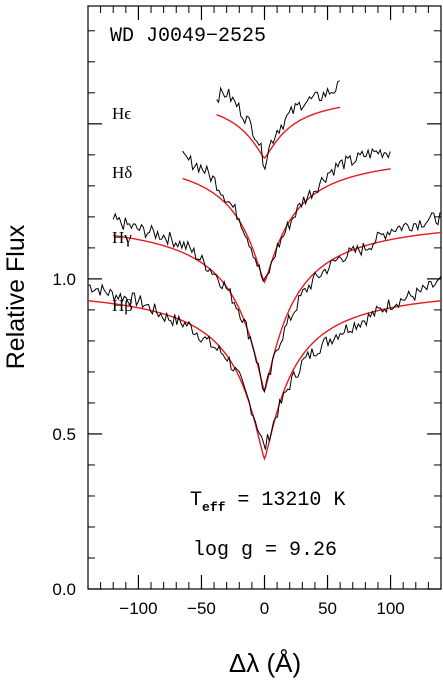  I want to click on teff-annotation: Teff = 13210 K, so click(267, 502).